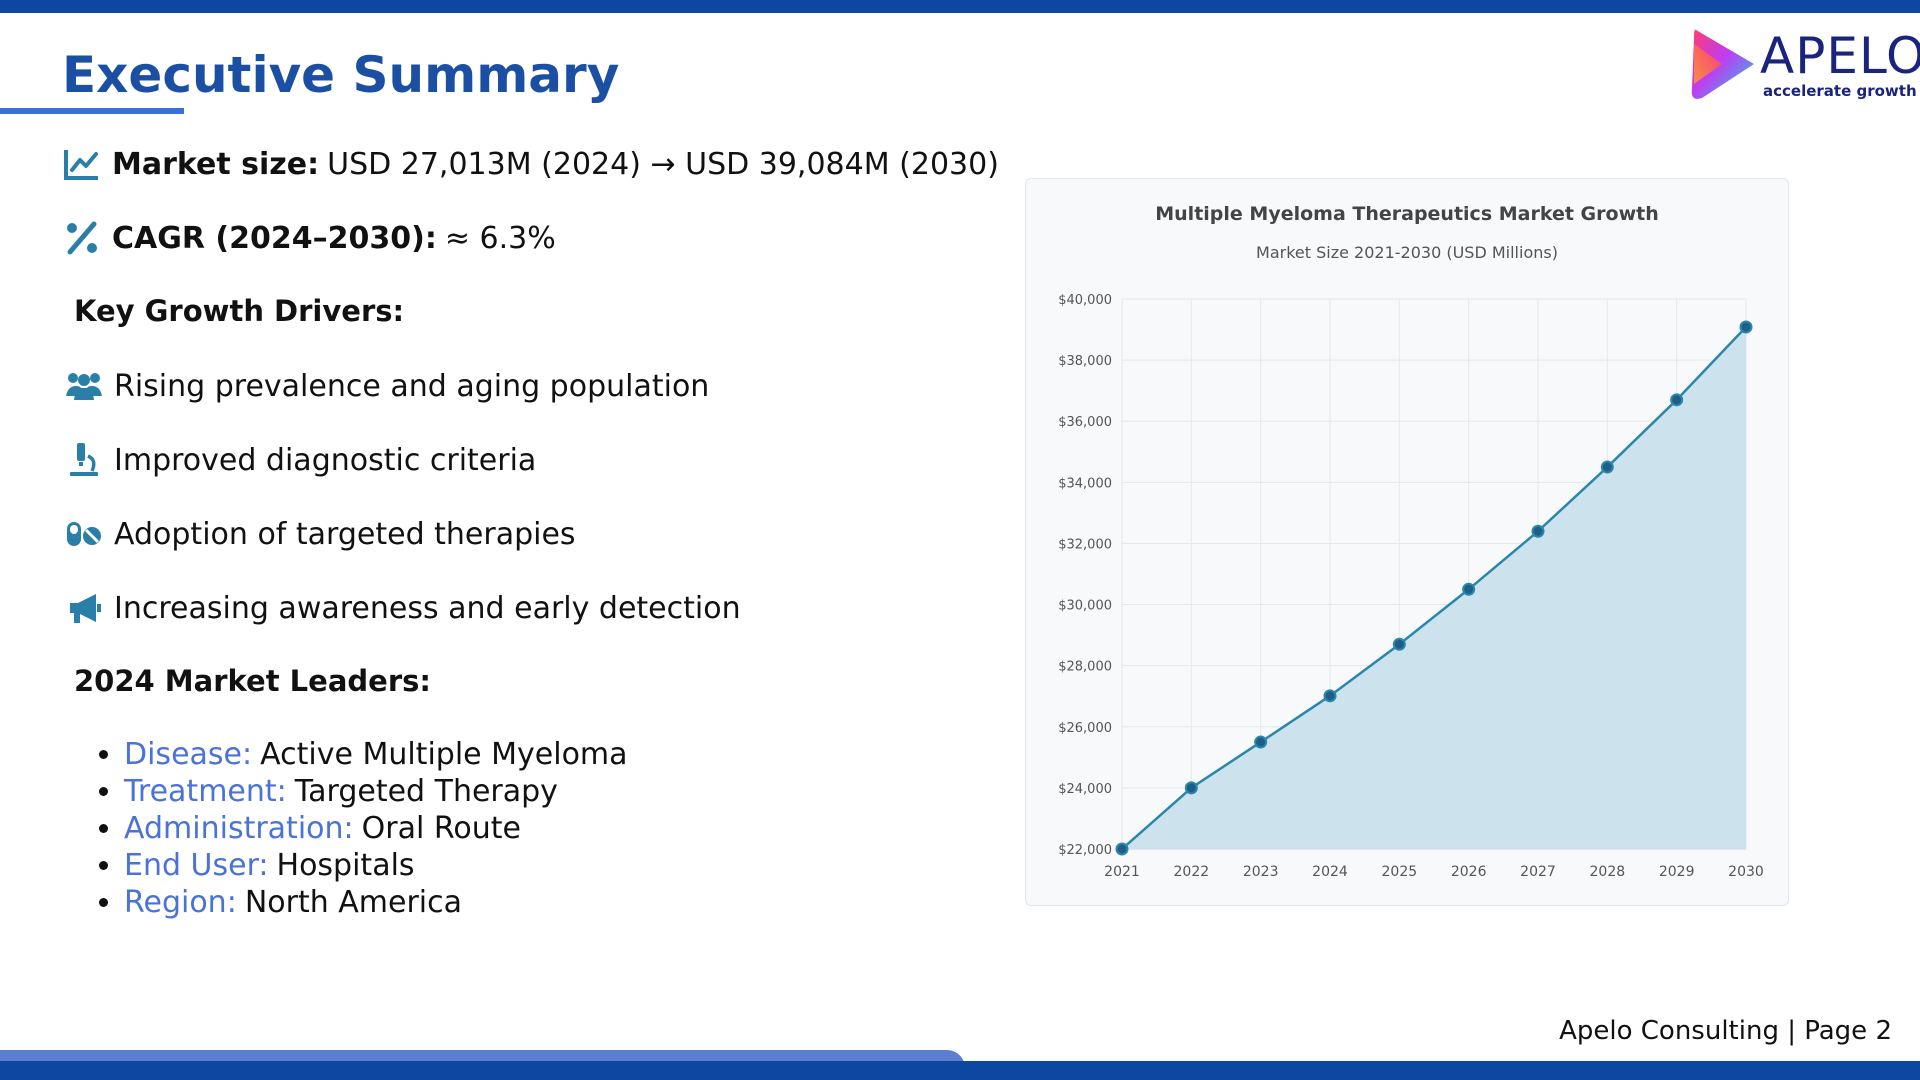  I want to click on leader-value: Oral Route, so click(441, 828).